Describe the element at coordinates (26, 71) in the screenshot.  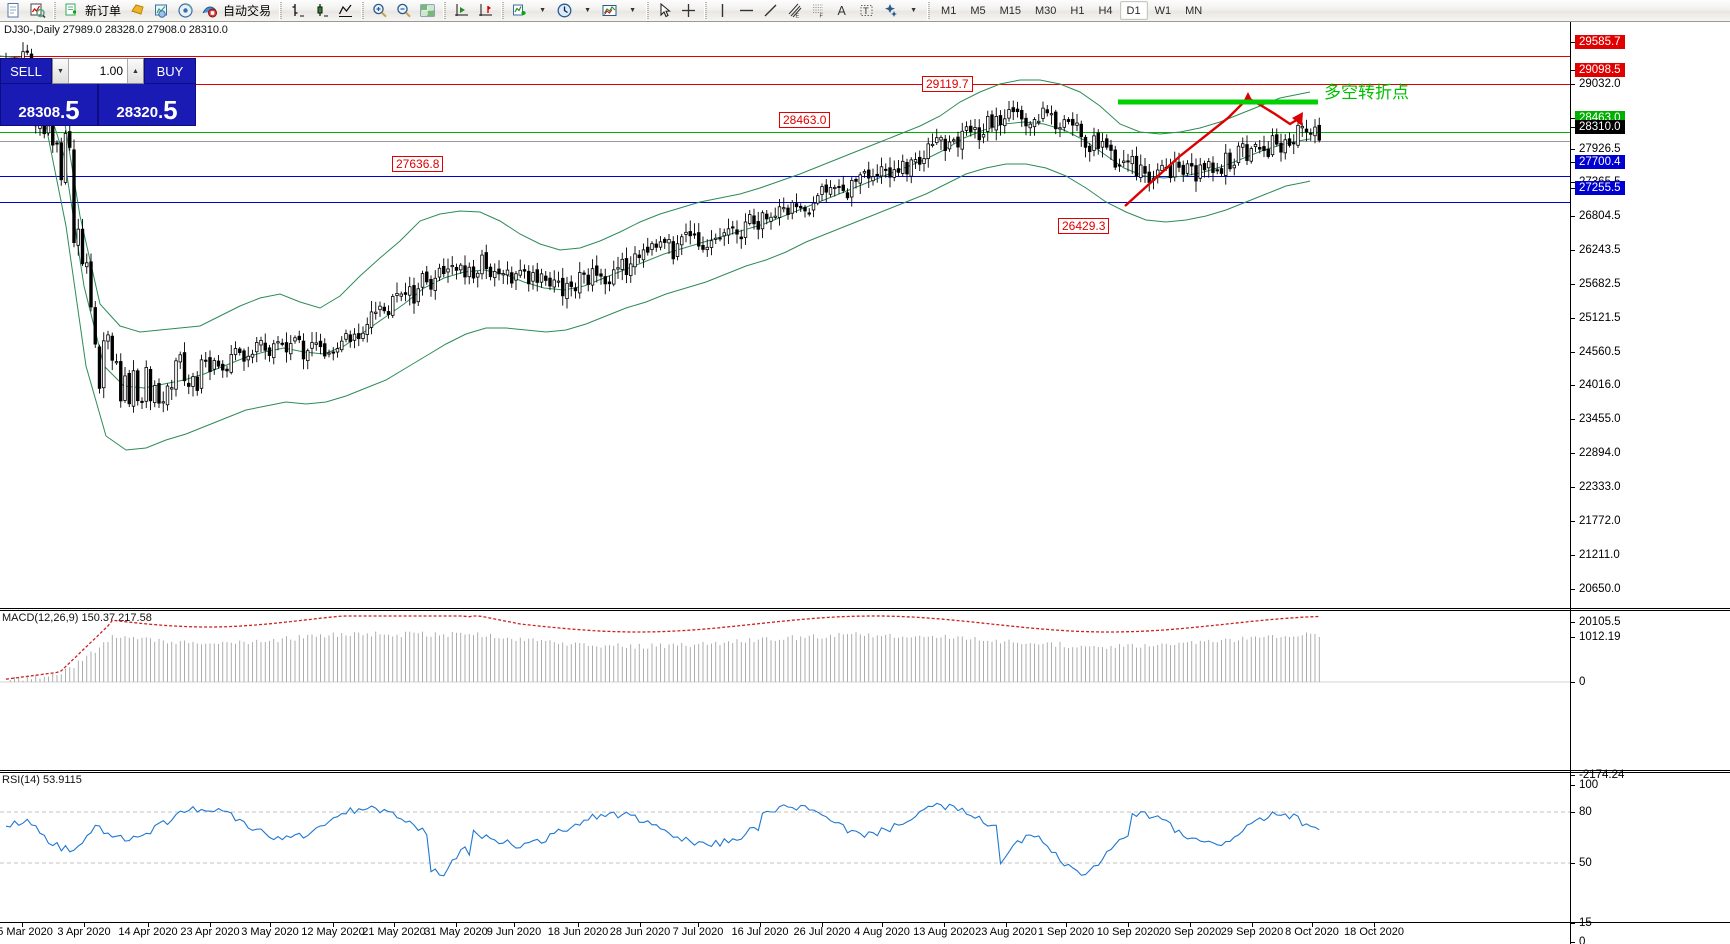
I see `sell-button: SELL` at that location.